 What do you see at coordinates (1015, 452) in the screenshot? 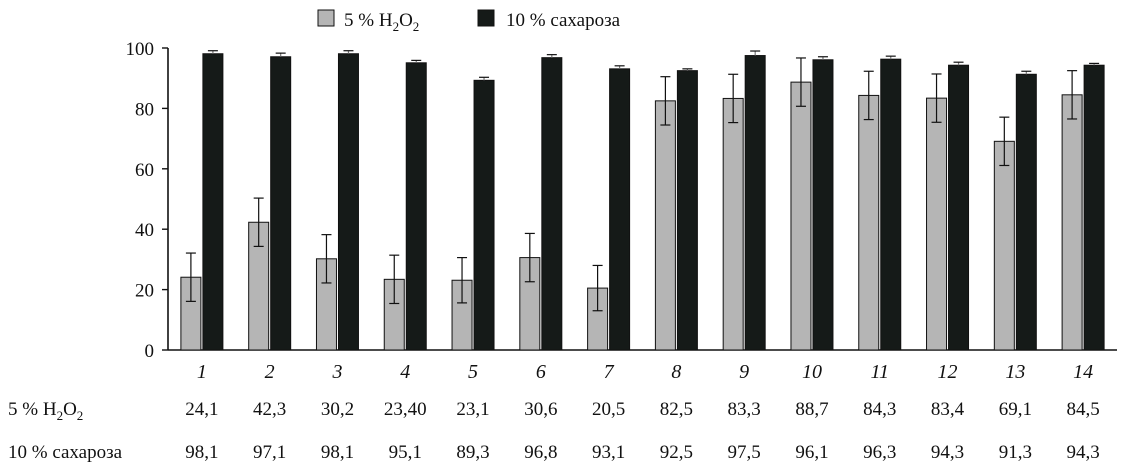
I see `table-cell-sucrose: 91,3` at bounding box center [1015, 452].